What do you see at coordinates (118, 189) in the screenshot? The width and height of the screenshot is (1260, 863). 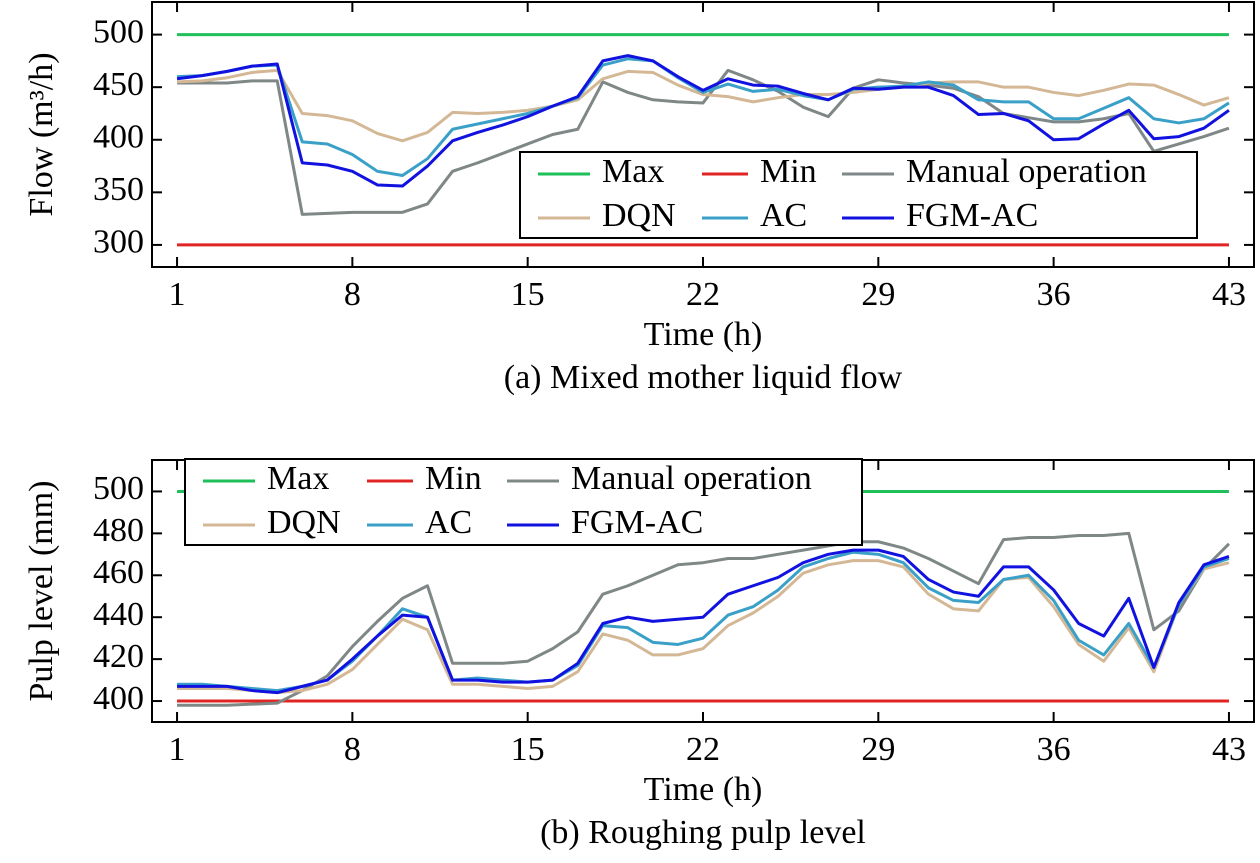 I see `y-tick-label: 350` at bounding box center [118, 189].